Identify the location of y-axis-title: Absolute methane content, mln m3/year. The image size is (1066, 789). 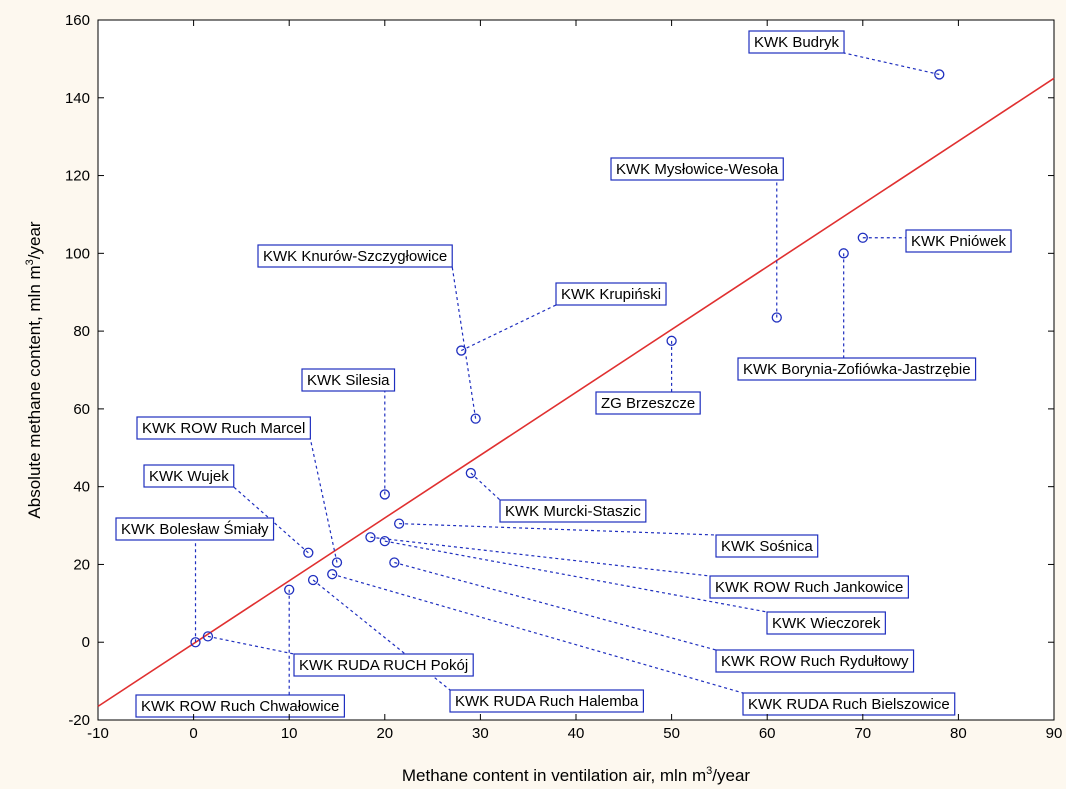
(34, 370).